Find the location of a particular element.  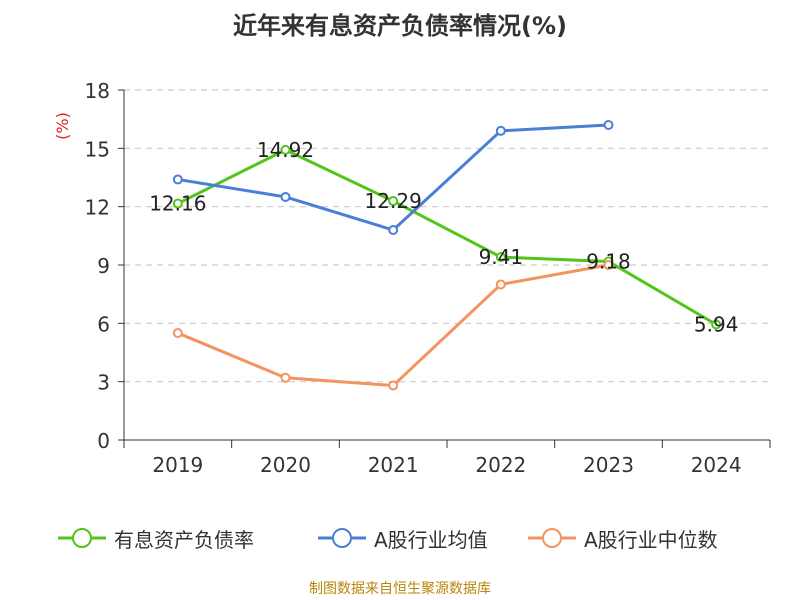

y-tick-label: 9 is located at coordinates (103, 266).